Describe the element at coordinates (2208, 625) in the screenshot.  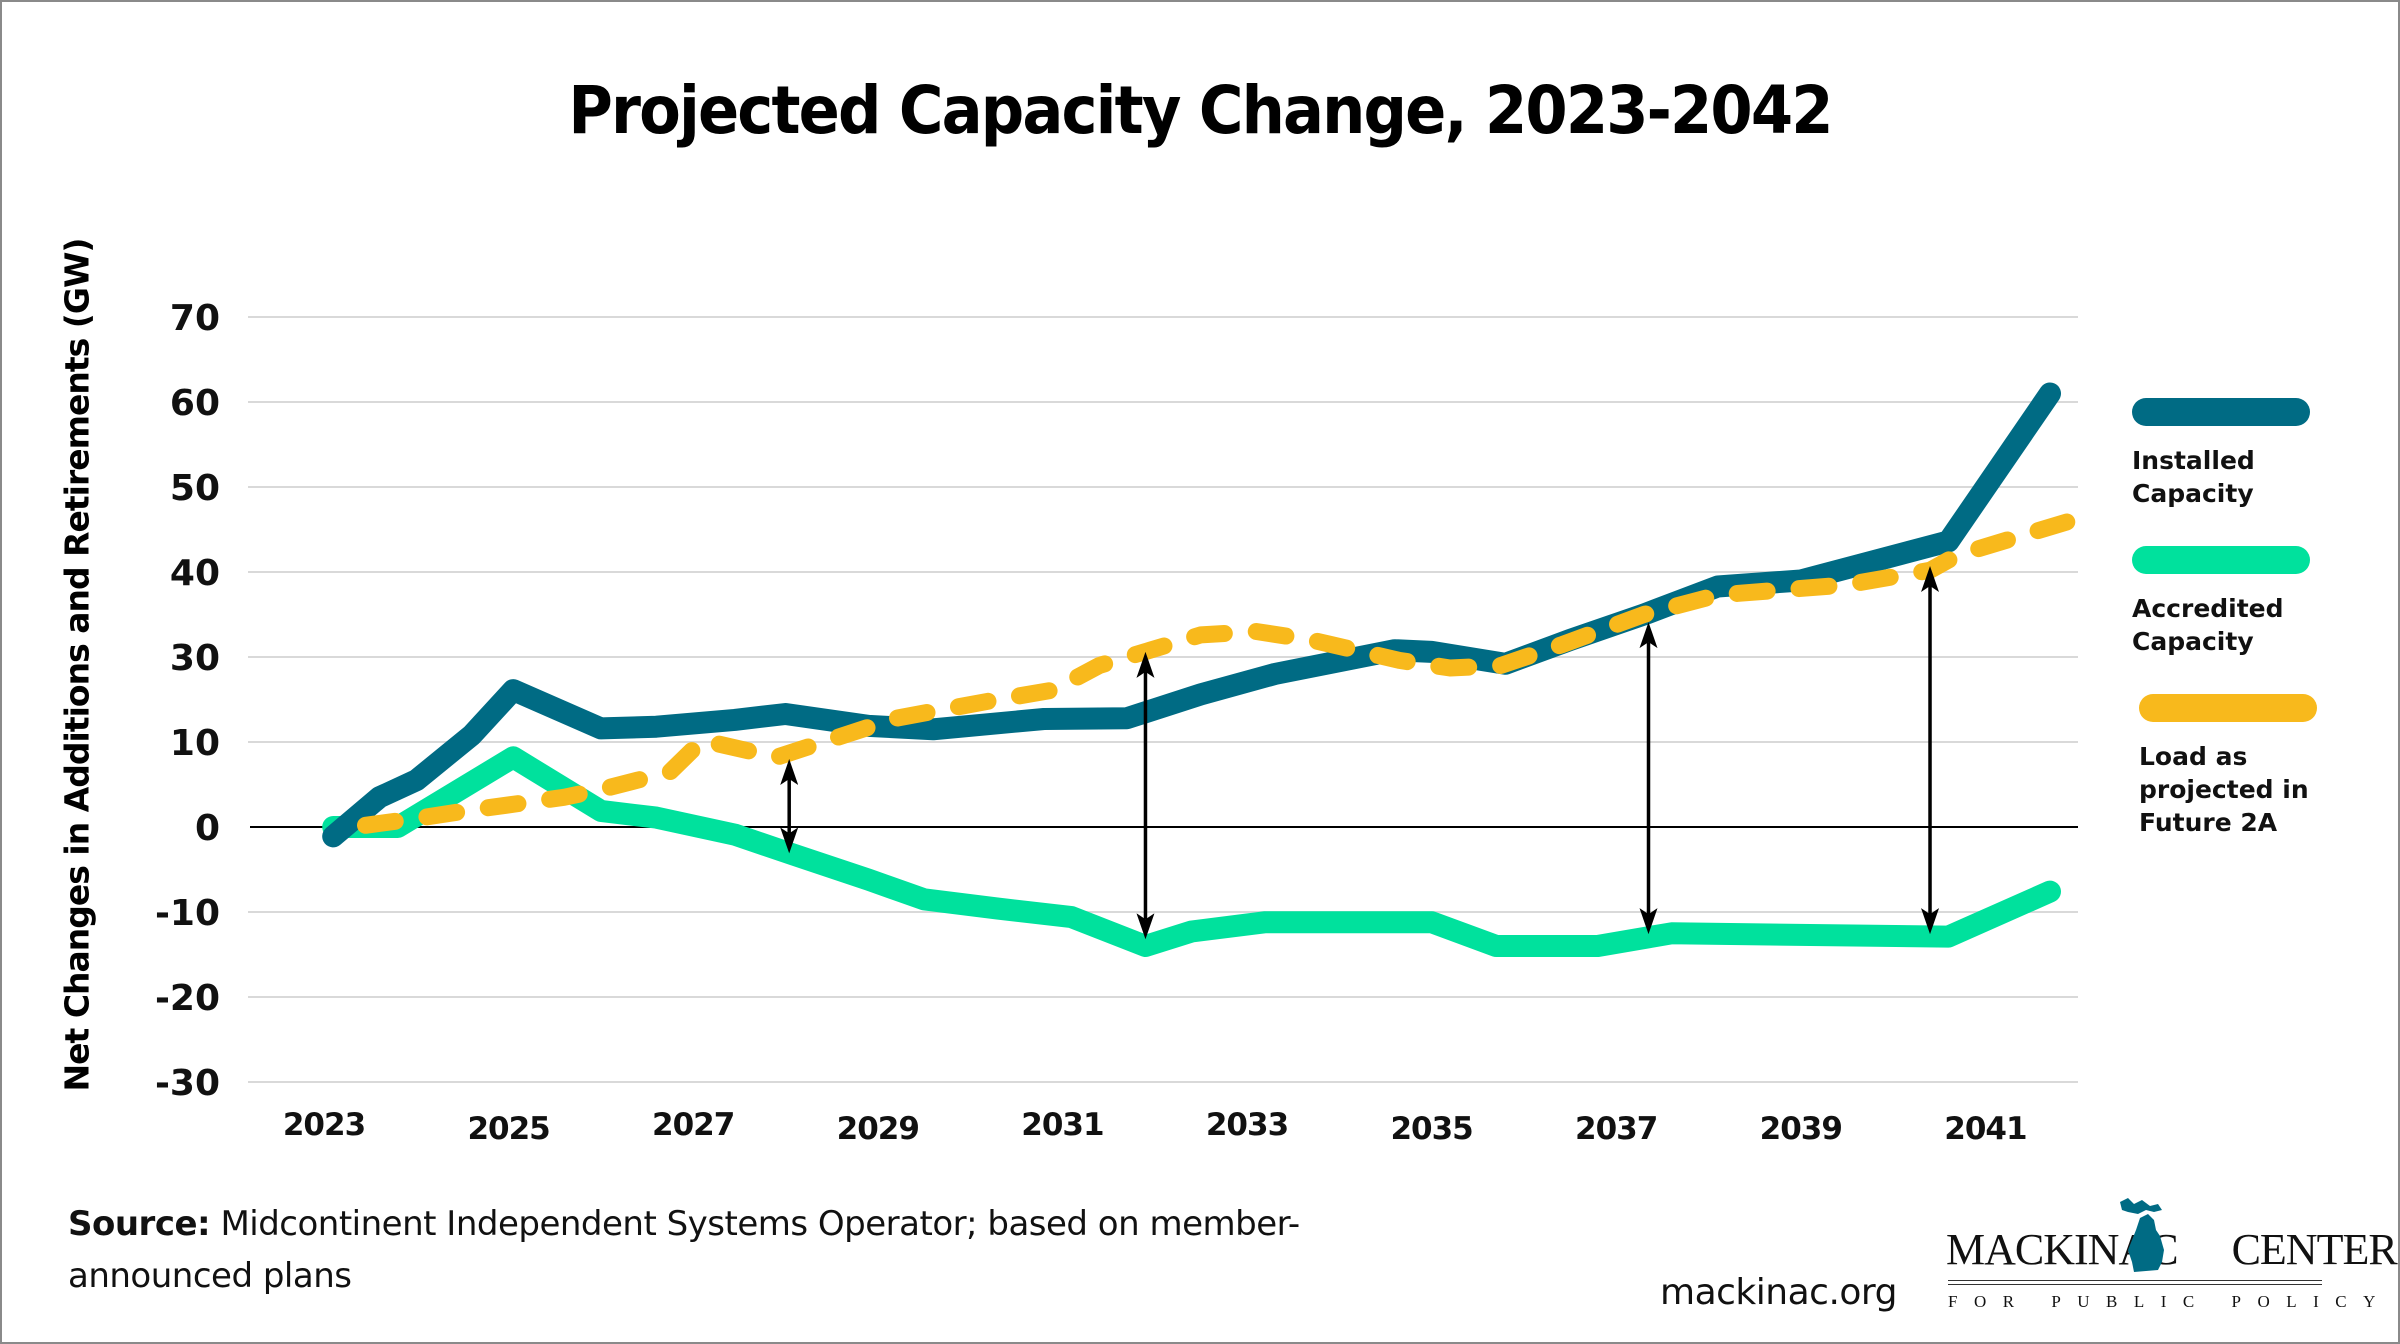
I see `legend-label-accredited: Accredited Capacity` at that location.